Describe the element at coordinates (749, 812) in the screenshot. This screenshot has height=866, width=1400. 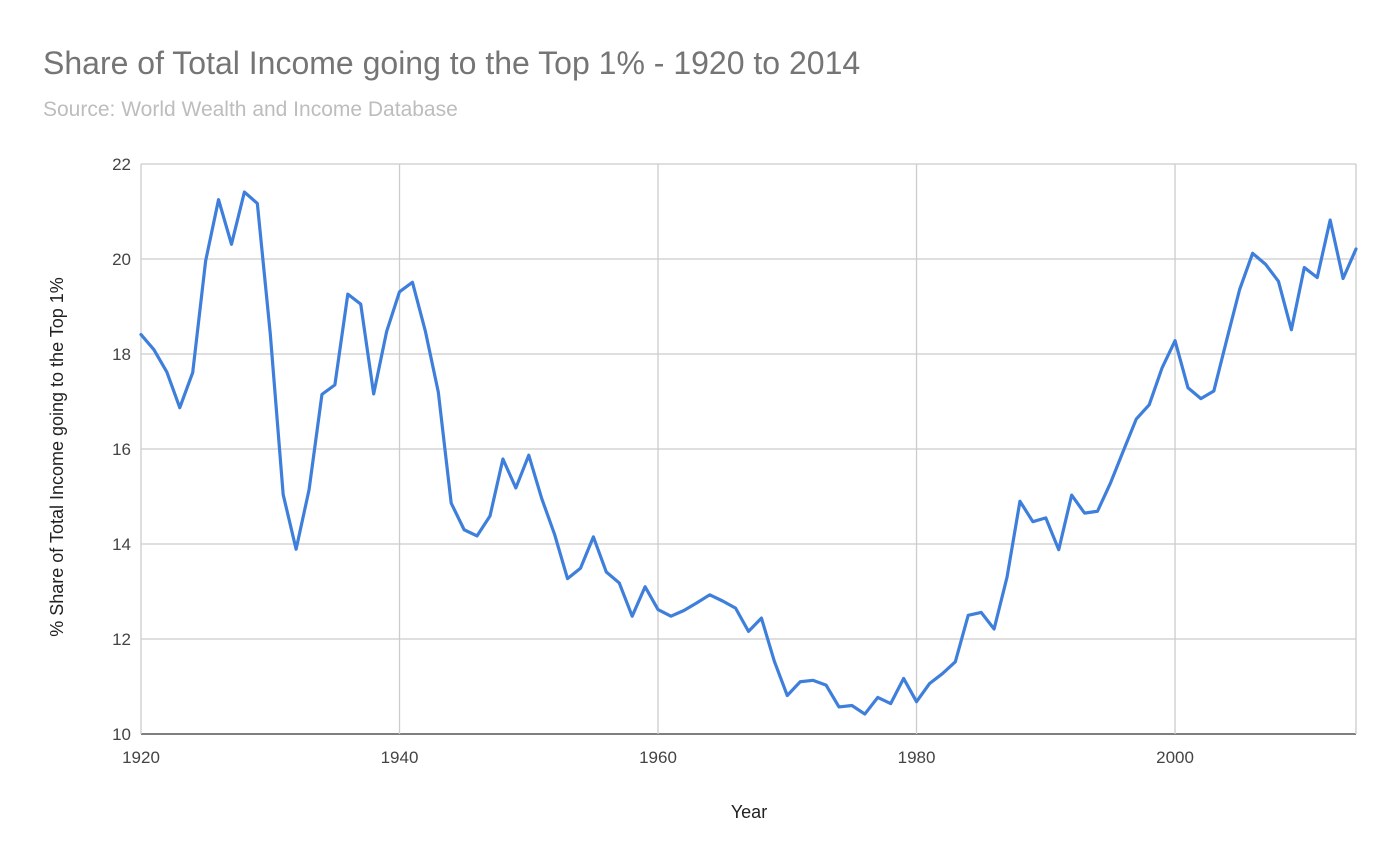
I see `x-axis-title: Year` at that location.